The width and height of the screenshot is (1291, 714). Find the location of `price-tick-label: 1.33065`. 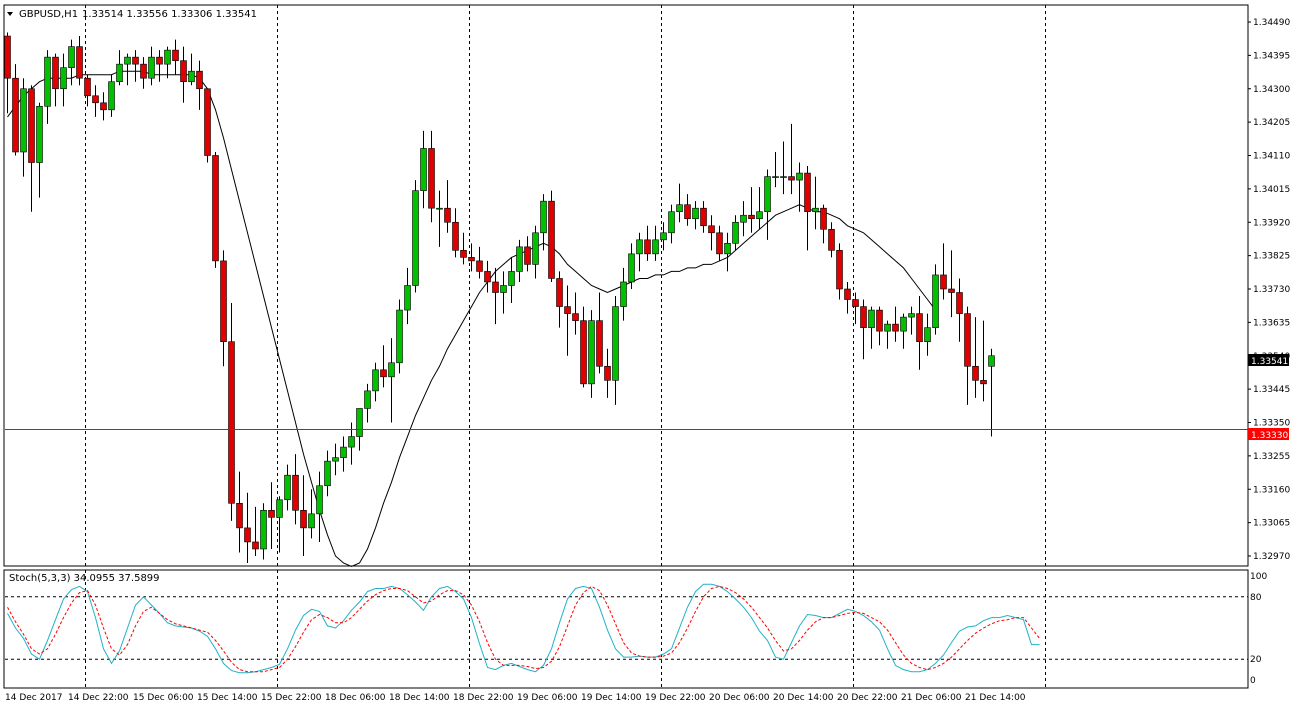

price-tick-label: 1.33065 is located at coordinates (1271, 524).